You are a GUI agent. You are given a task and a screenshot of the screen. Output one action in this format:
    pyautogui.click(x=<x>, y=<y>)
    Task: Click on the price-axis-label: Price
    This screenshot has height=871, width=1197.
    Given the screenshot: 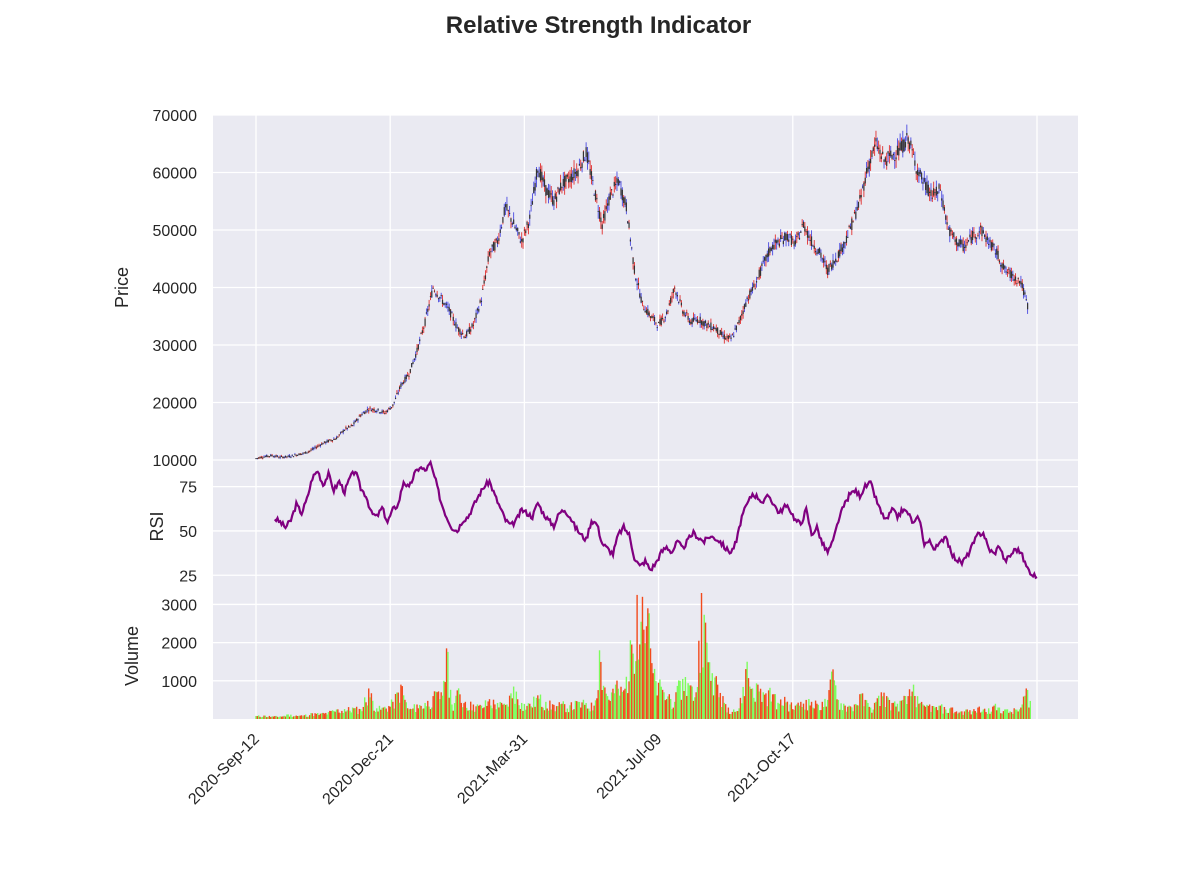 What is the action you would take?
    pyautogui.click(x=122, y=287)
    